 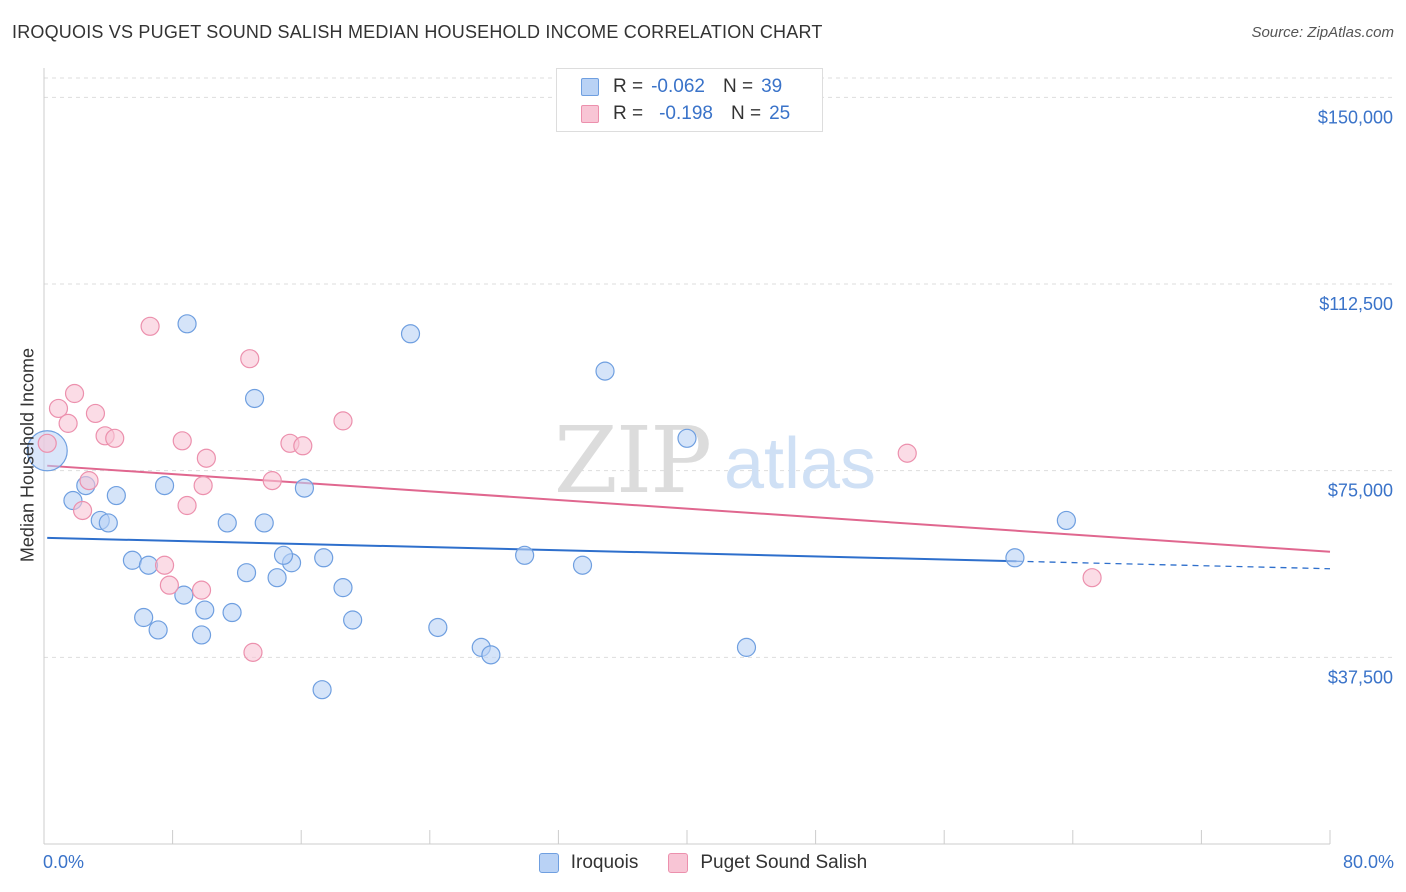 What do you see at coordinates (678, 86) in the screenshot?
I see `iroquois-r-value: -0.062` at bounding box center [678, 86].